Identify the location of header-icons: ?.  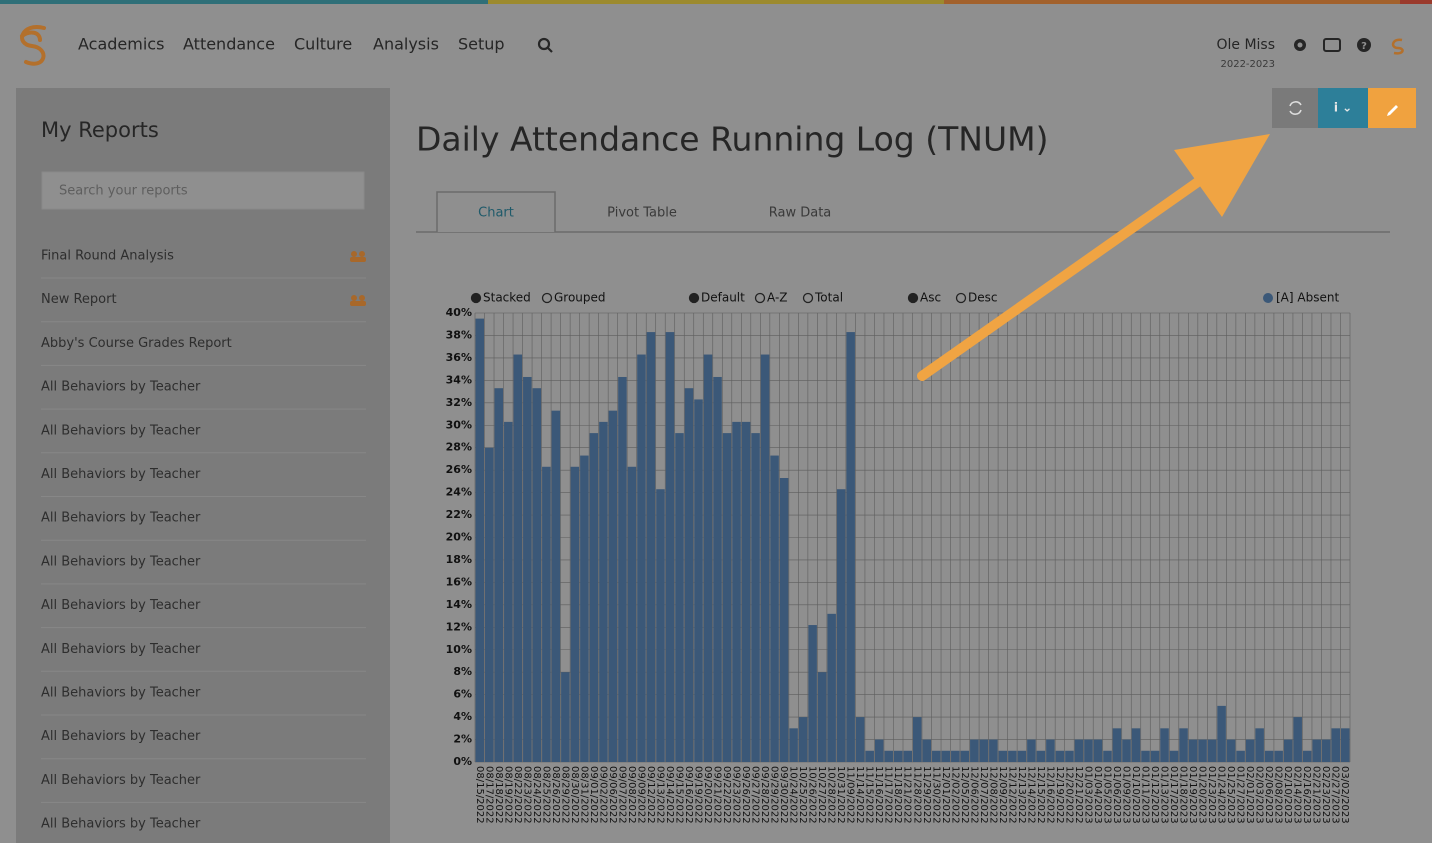
(1349, 46).